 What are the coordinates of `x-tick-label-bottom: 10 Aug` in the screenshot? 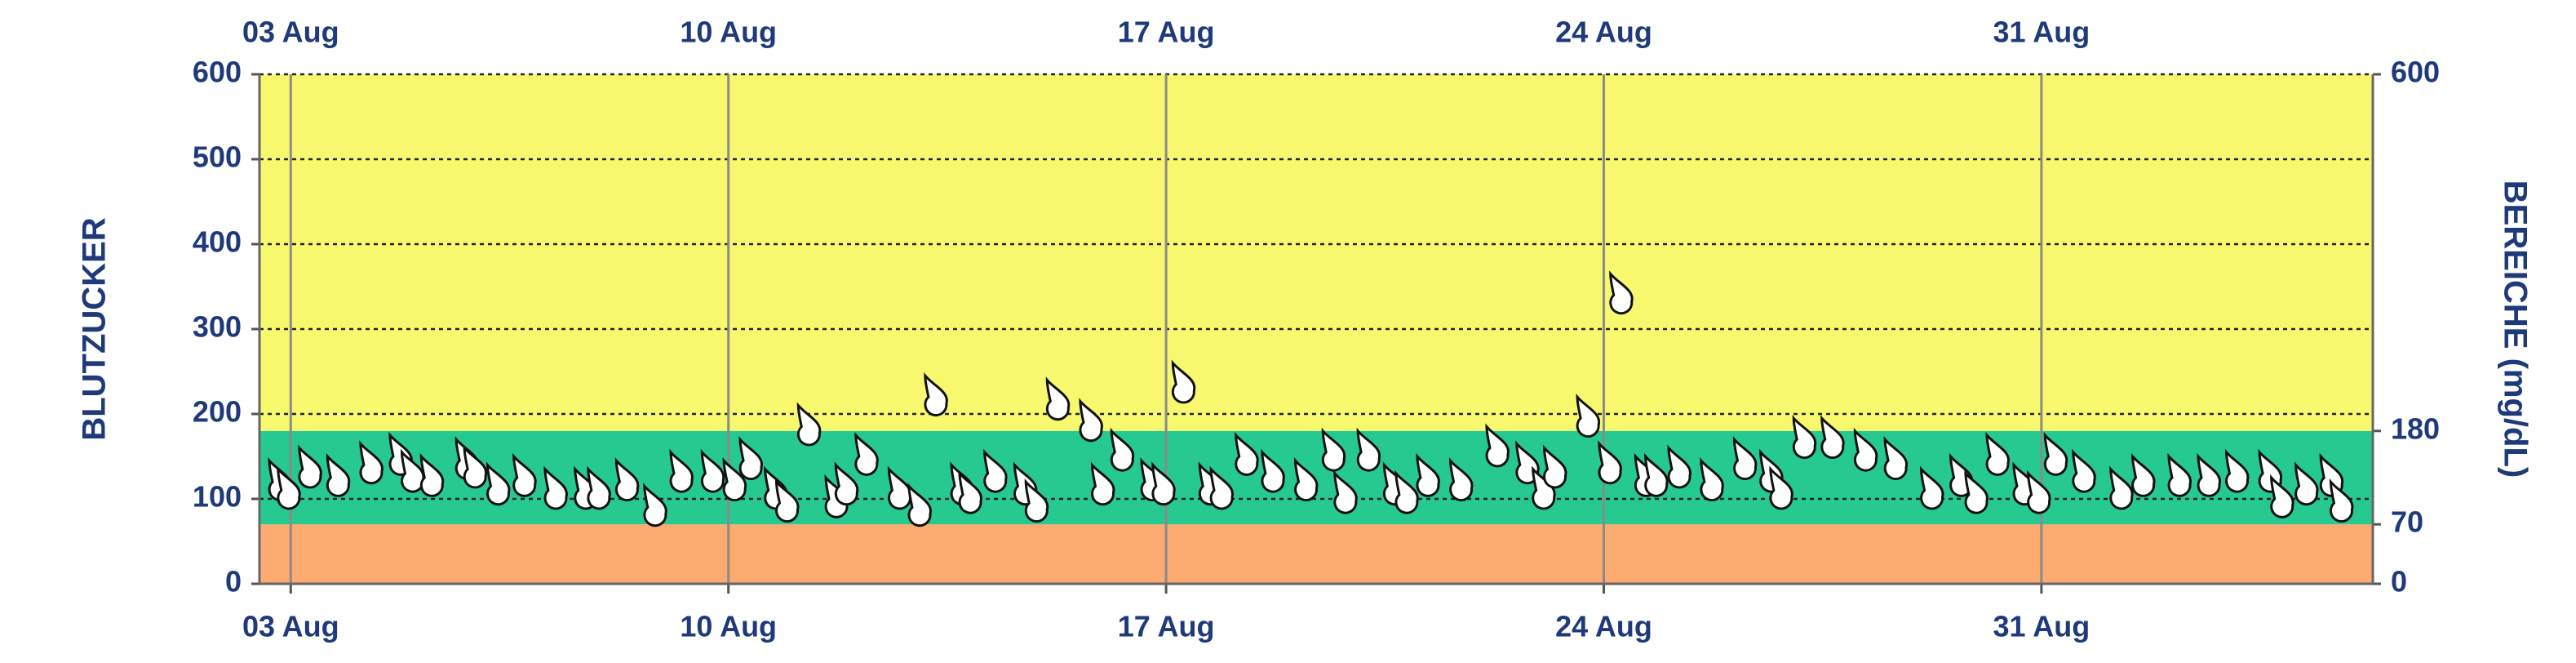 It's located at (728, 626).